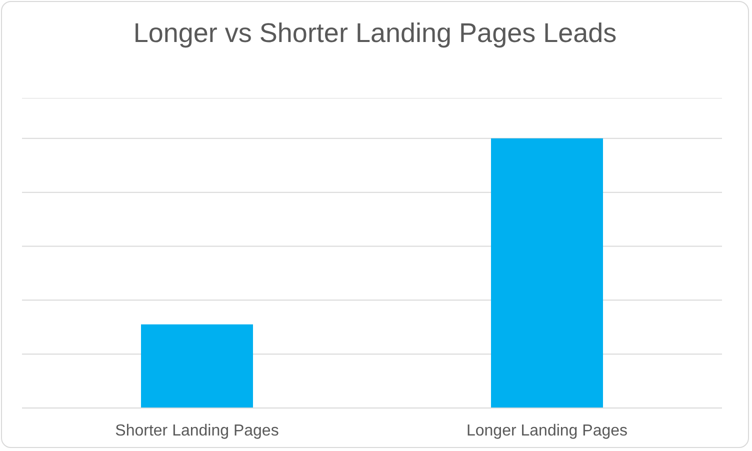  What do you see at coordinates (547, 431) in the screenshot?
I see `x-tick-label: Longer Landing Pages` at bounding box center [547, 431].